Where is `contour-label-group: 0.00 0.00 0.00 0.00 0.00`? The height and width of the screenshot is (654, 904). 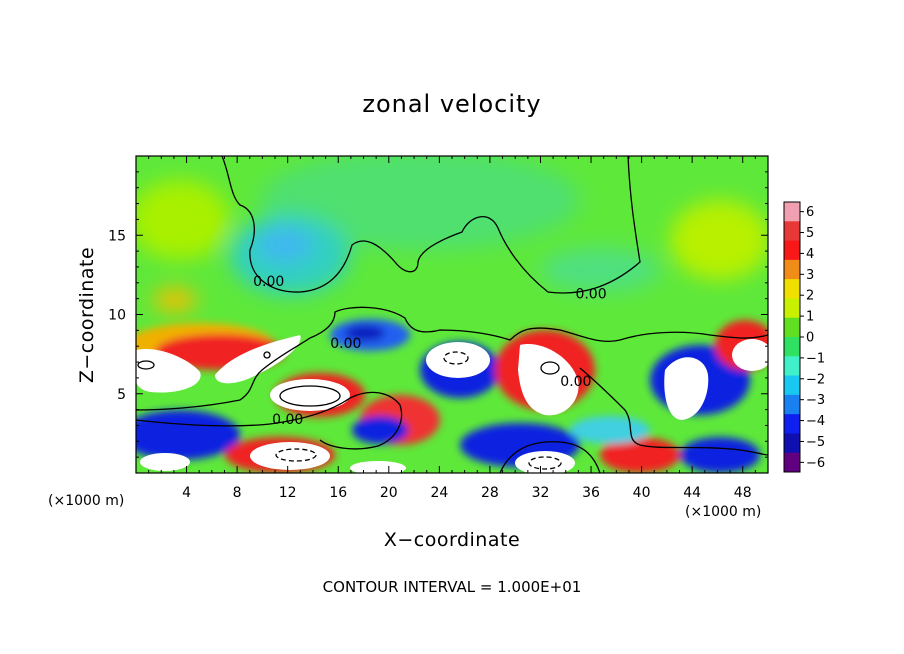 contour-label-group: 0.00 0.00 0.00 0.00 0.00 is located at coordinates (429, 351).